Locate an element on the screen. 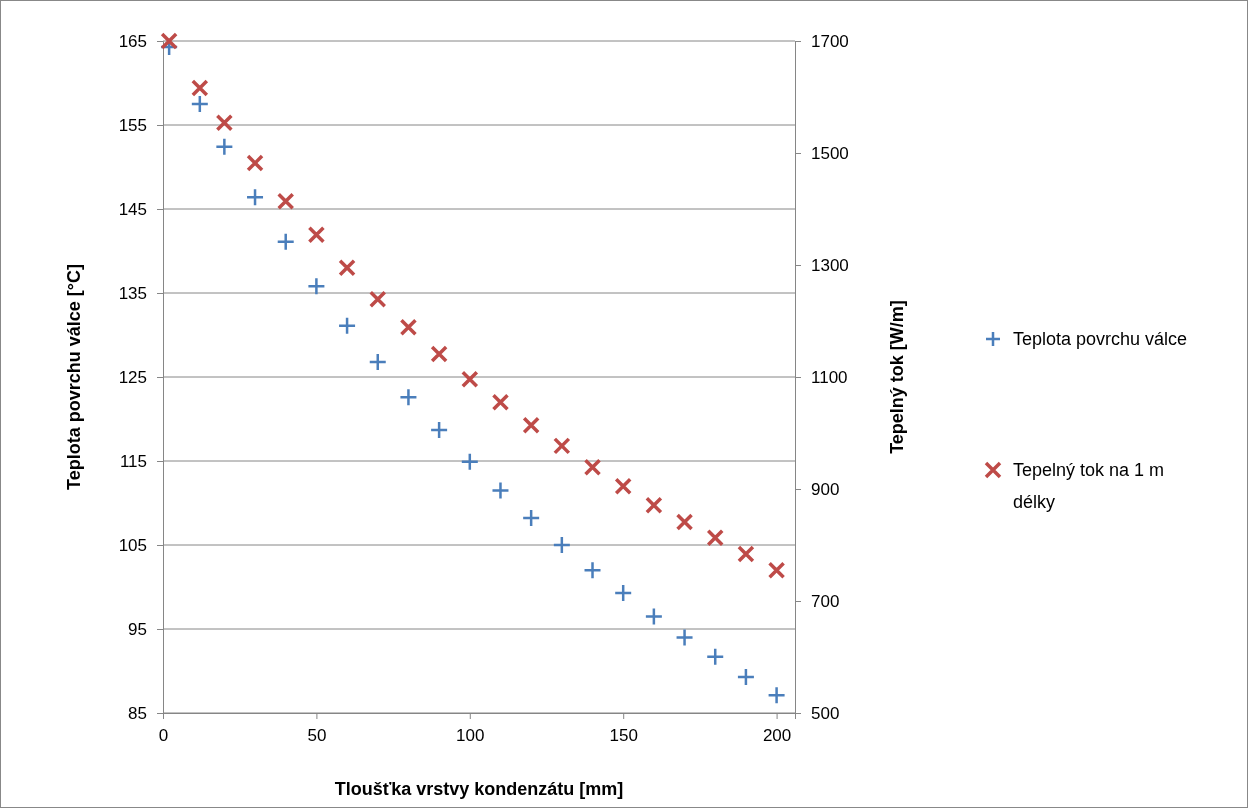  y-tick-label: 95 is located at coordinates (137, 629).